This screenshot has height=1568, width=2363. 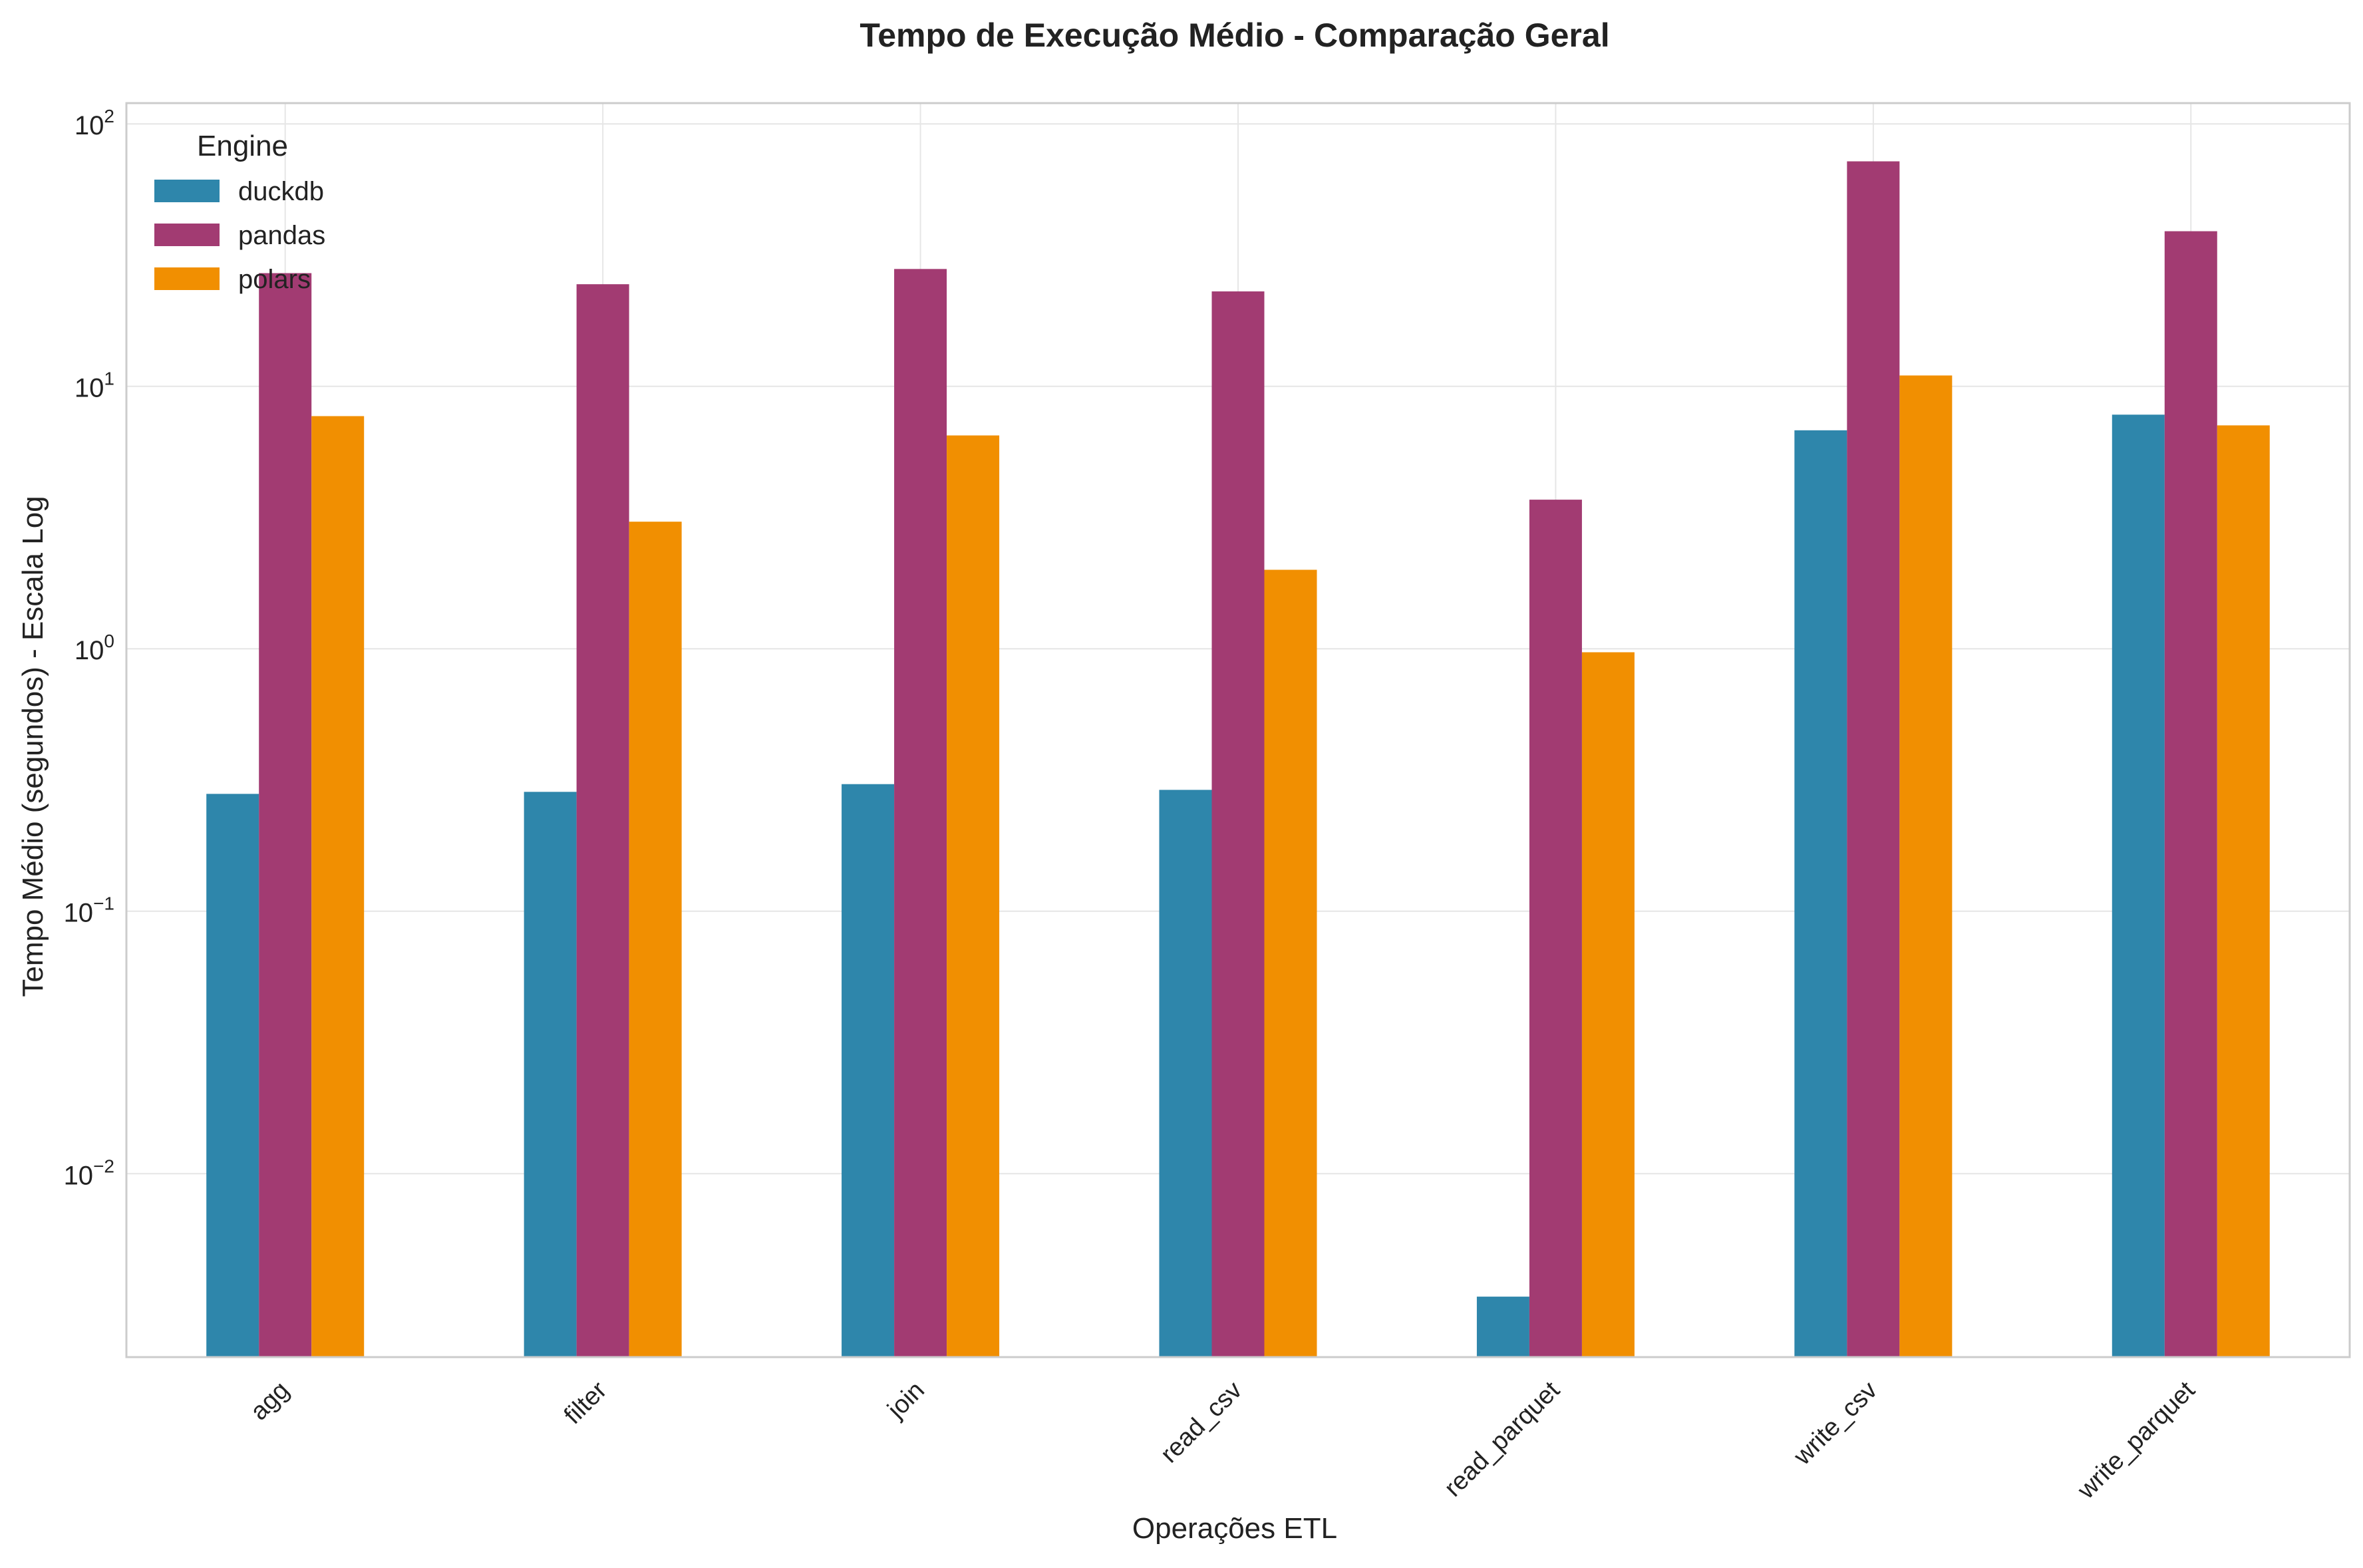 What do you see at coordinates (109, 116) in the screenshot?
I see `y-tick-exponent: 2` at bounding box center [109, 116].